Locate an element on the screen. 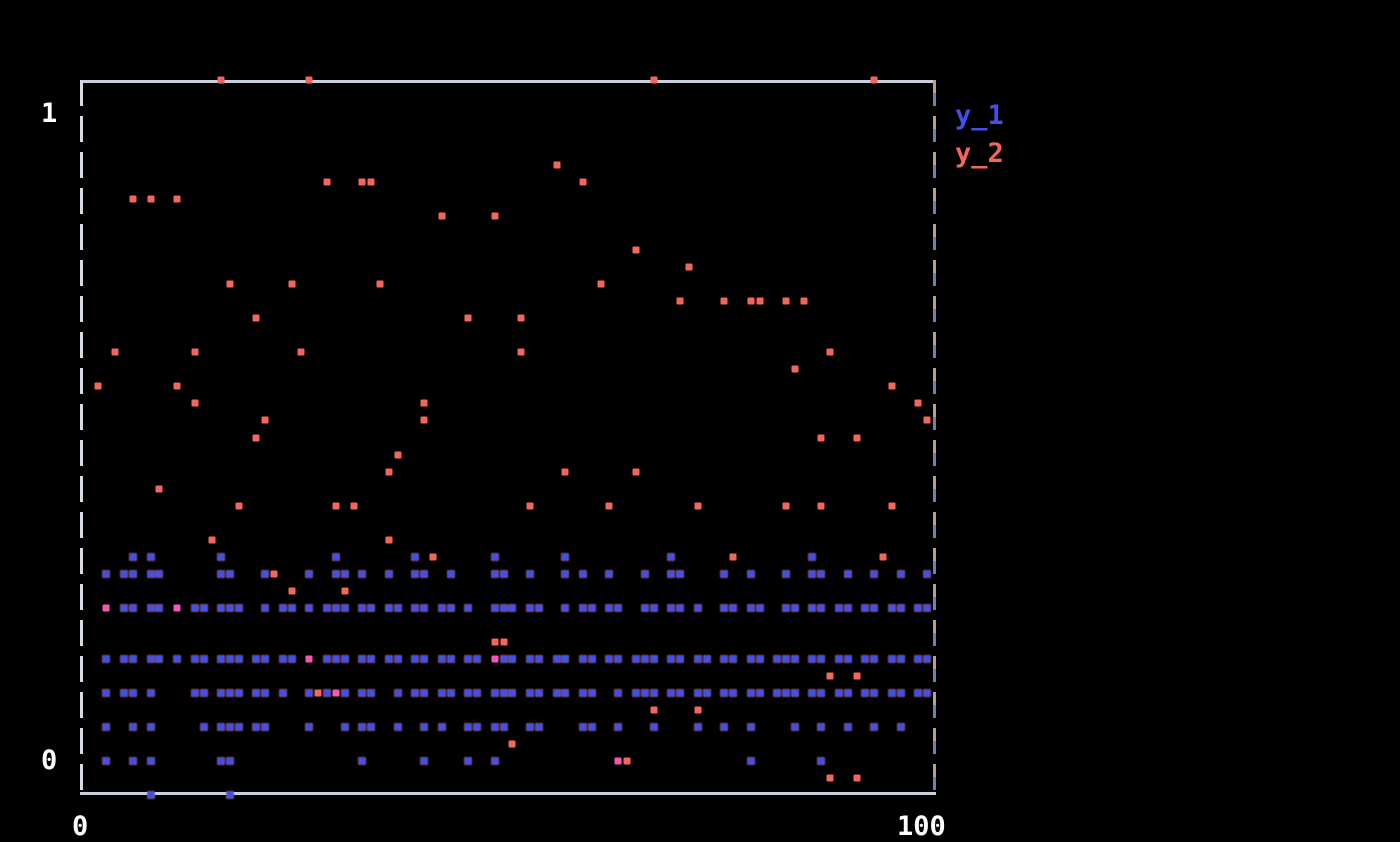 The width and height of the screenshot is (1400, 842). legend: y_1 y_2 is located at coordinates (979, 135).